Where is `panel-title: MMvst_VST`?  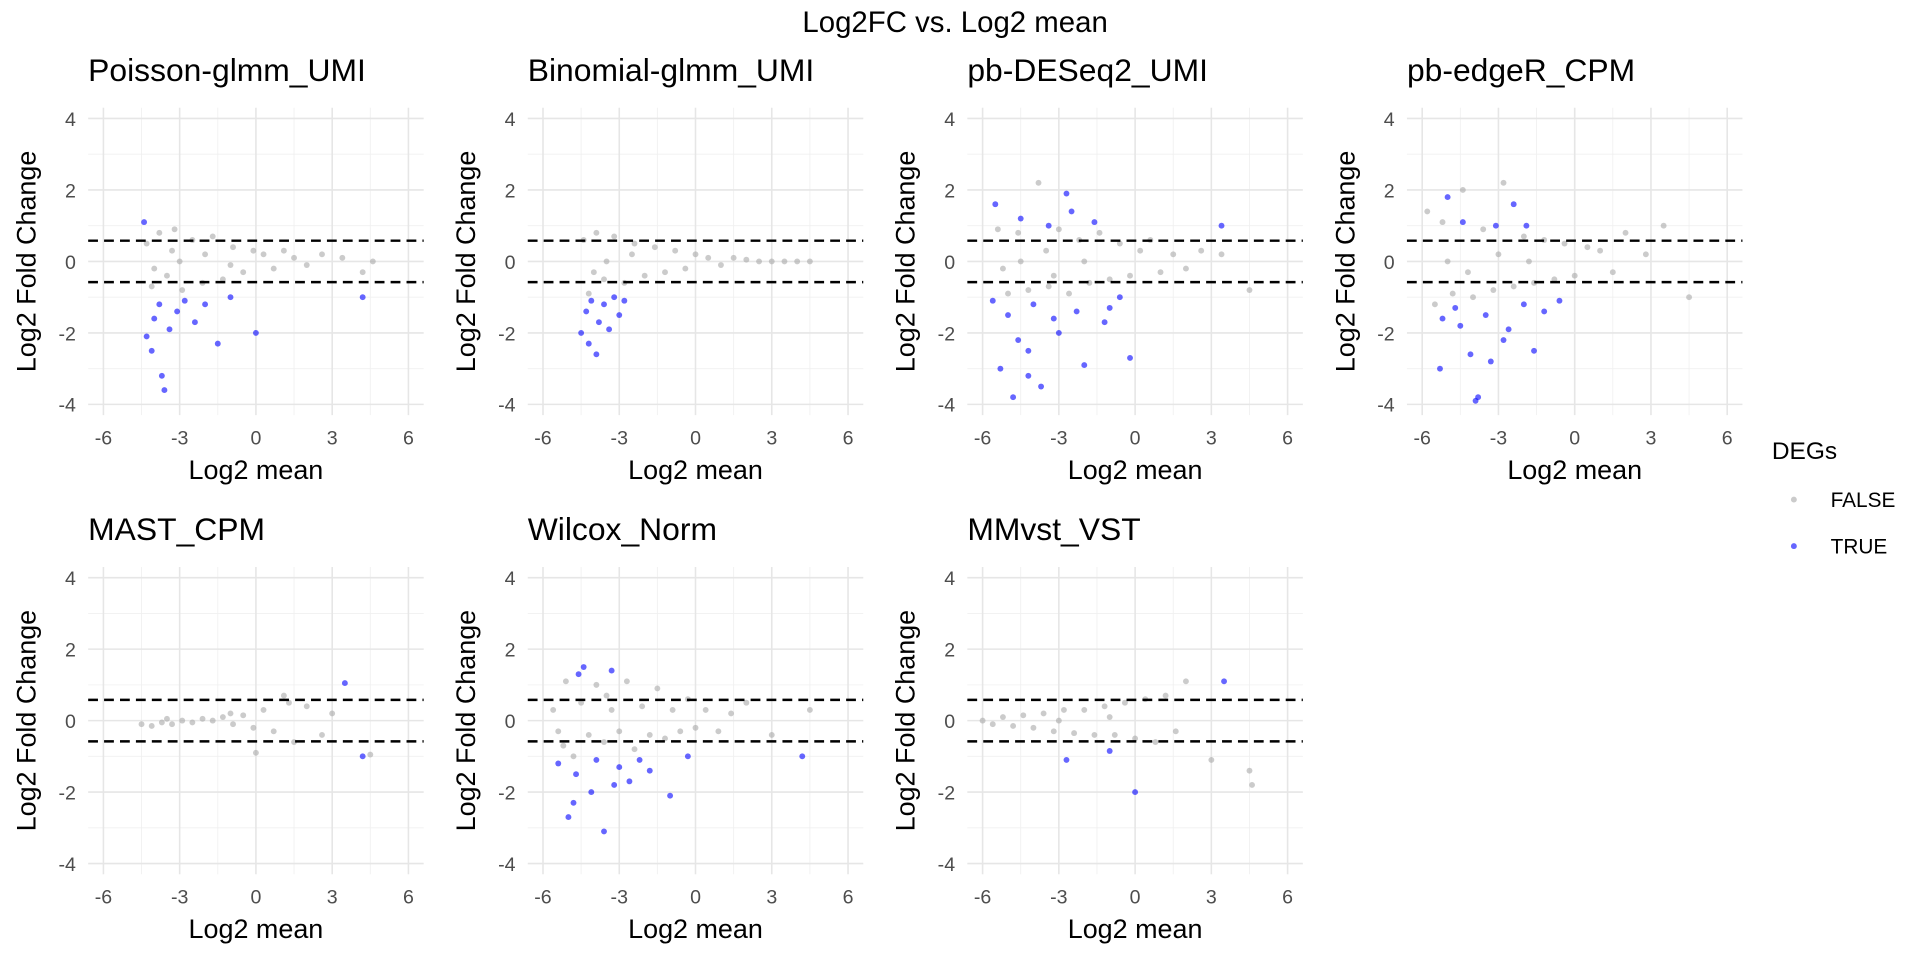 panel-title: MMvst_VST is located at coordinates (1053, 529).